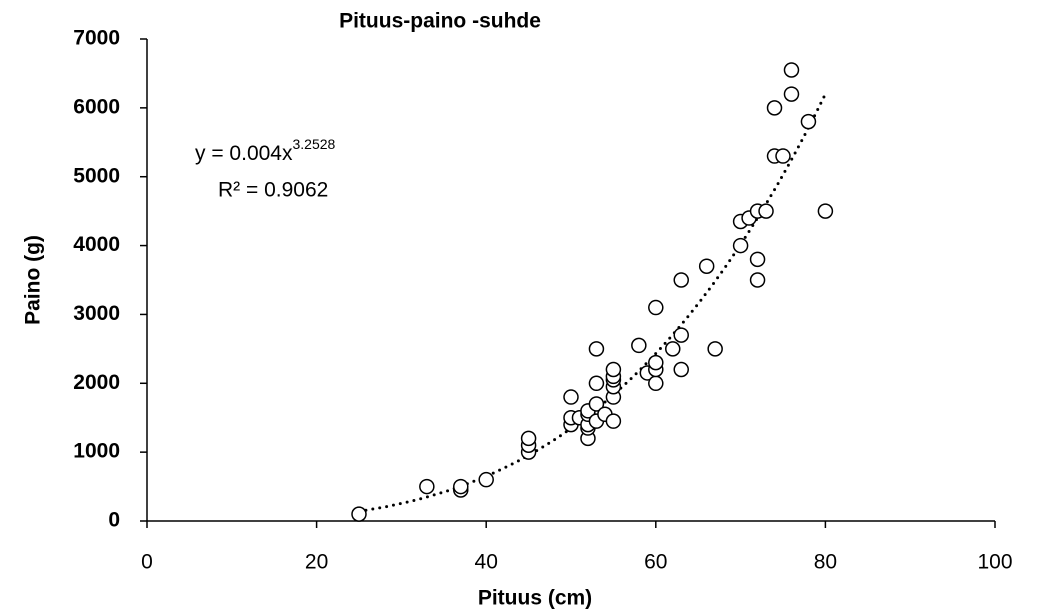 The image size is (1037, 614). Describe the element at coordinates (486, 562) in the screenshot. I see `x-tick-label: 40` at that location.